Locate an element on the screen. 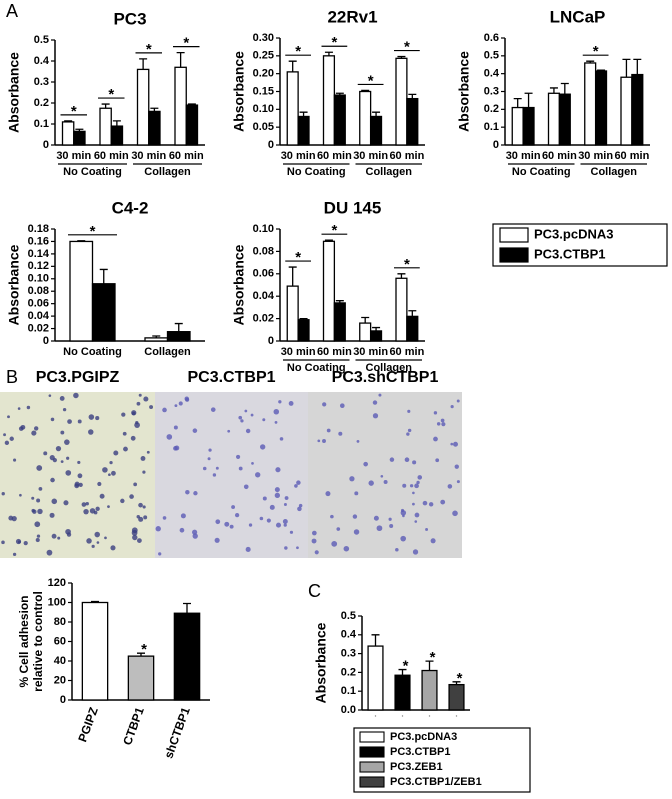  y-tick-label: 0.2 is located at coordinates (491, 109).